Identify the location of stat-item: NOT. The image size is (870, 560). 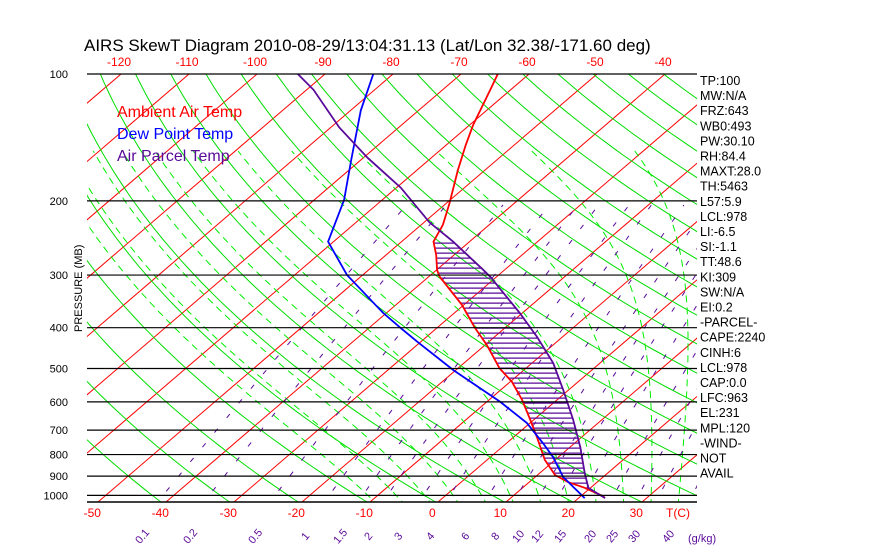
(713, 459).